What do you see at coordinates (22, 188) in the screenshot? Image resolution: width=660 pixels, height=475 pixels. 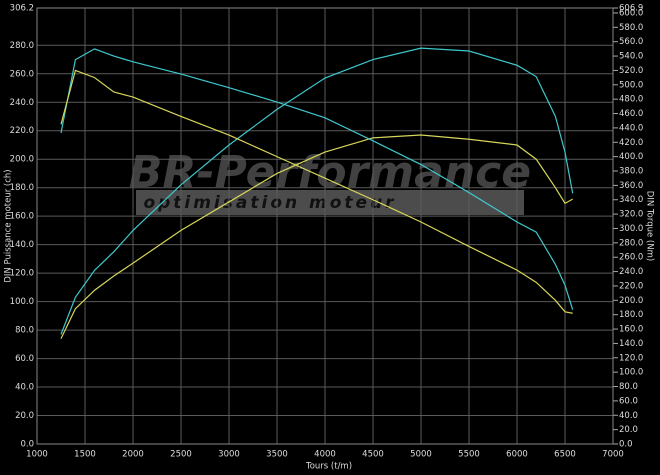 I see `y-tick-label: 180.0` at bounding box center [22, 188].